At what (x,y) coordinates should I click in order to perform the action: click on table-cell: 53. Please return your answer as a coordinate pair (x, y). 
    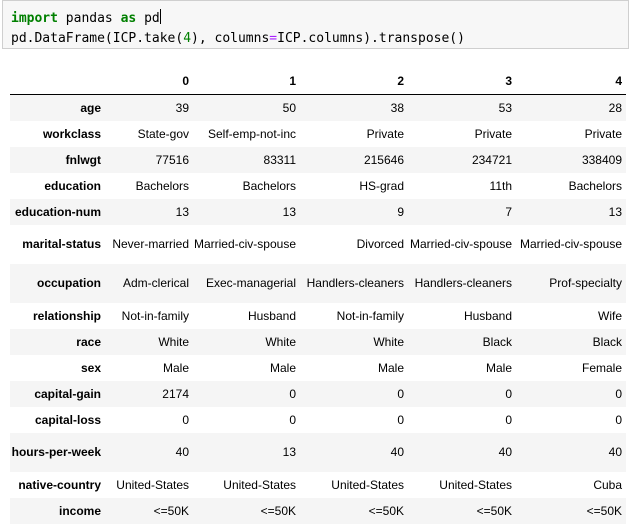
    Looking at the image, I should click on (505, 107).